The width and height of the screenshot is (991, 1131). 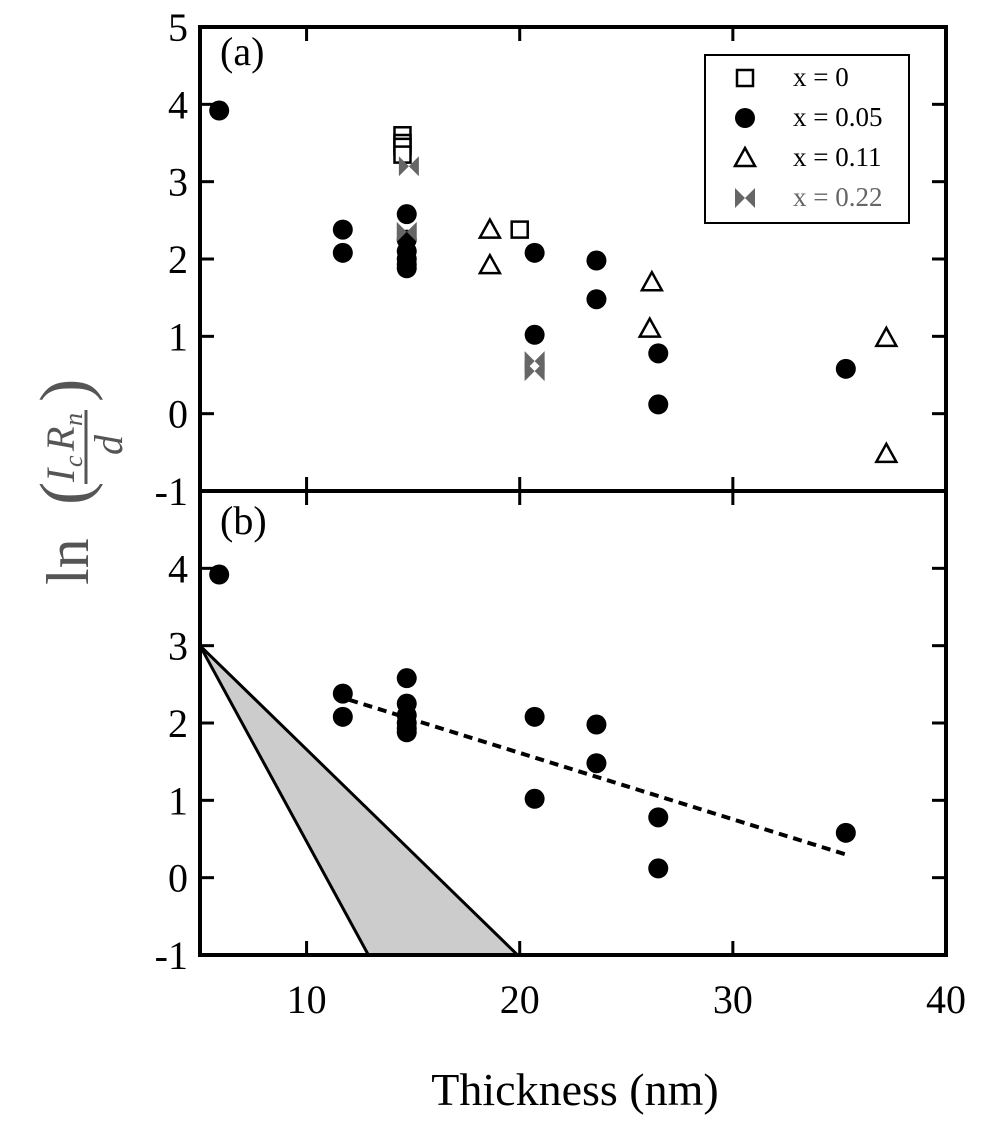 I want to click on legend-marker-x011, so click(x=745, y=156).